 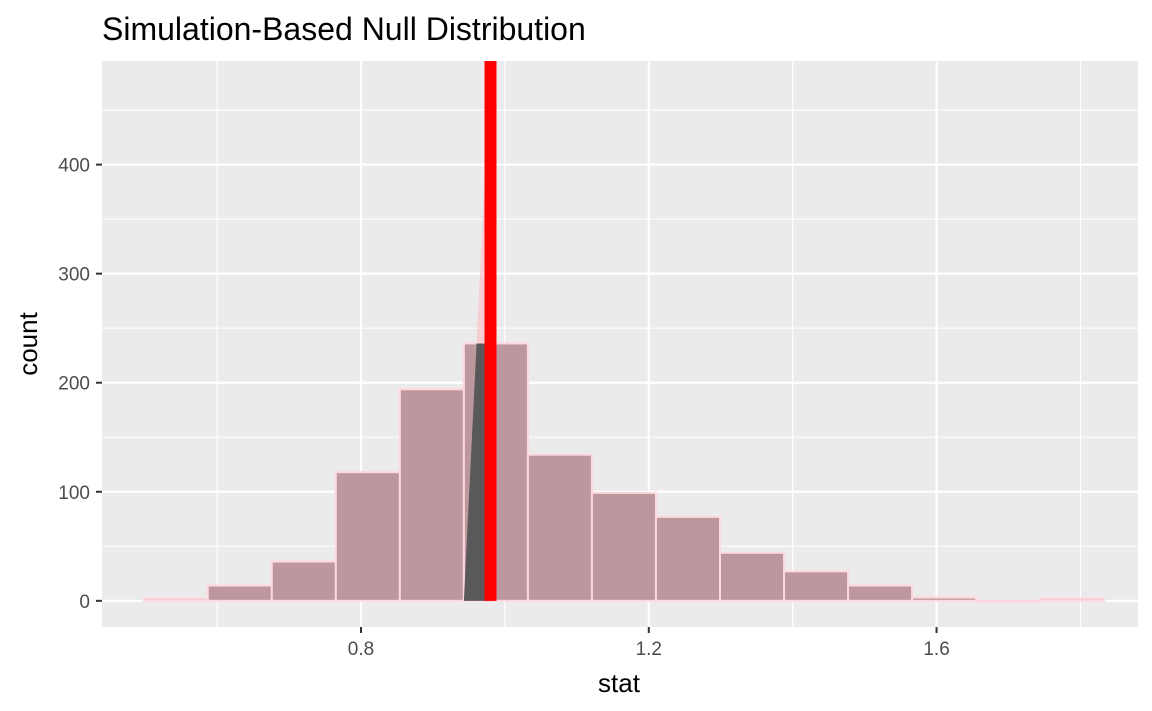 I want to click on chart-title: Simulation-Based Null Distribution, so click(x=344, y=29).